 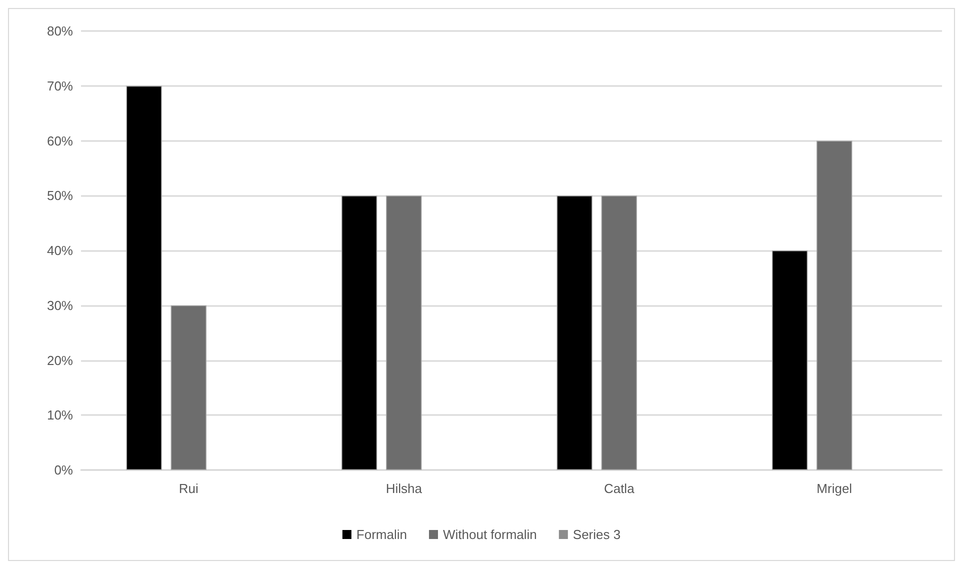 What do you see at coordinates (60, 360) in the screenshot?
I see `y-tick-label: 20%` at bounding box center [60, 360].